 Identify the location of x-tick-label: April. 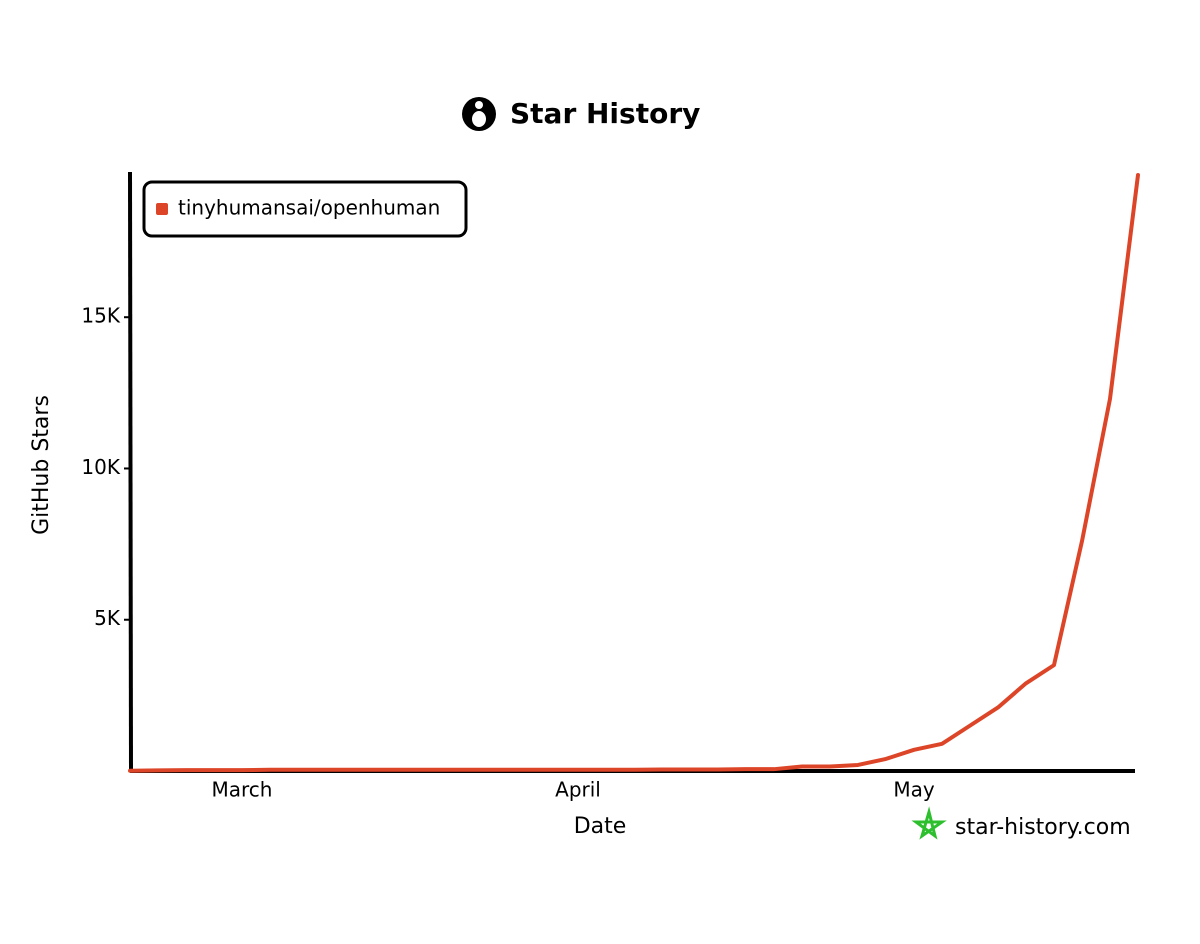
(578, 790).